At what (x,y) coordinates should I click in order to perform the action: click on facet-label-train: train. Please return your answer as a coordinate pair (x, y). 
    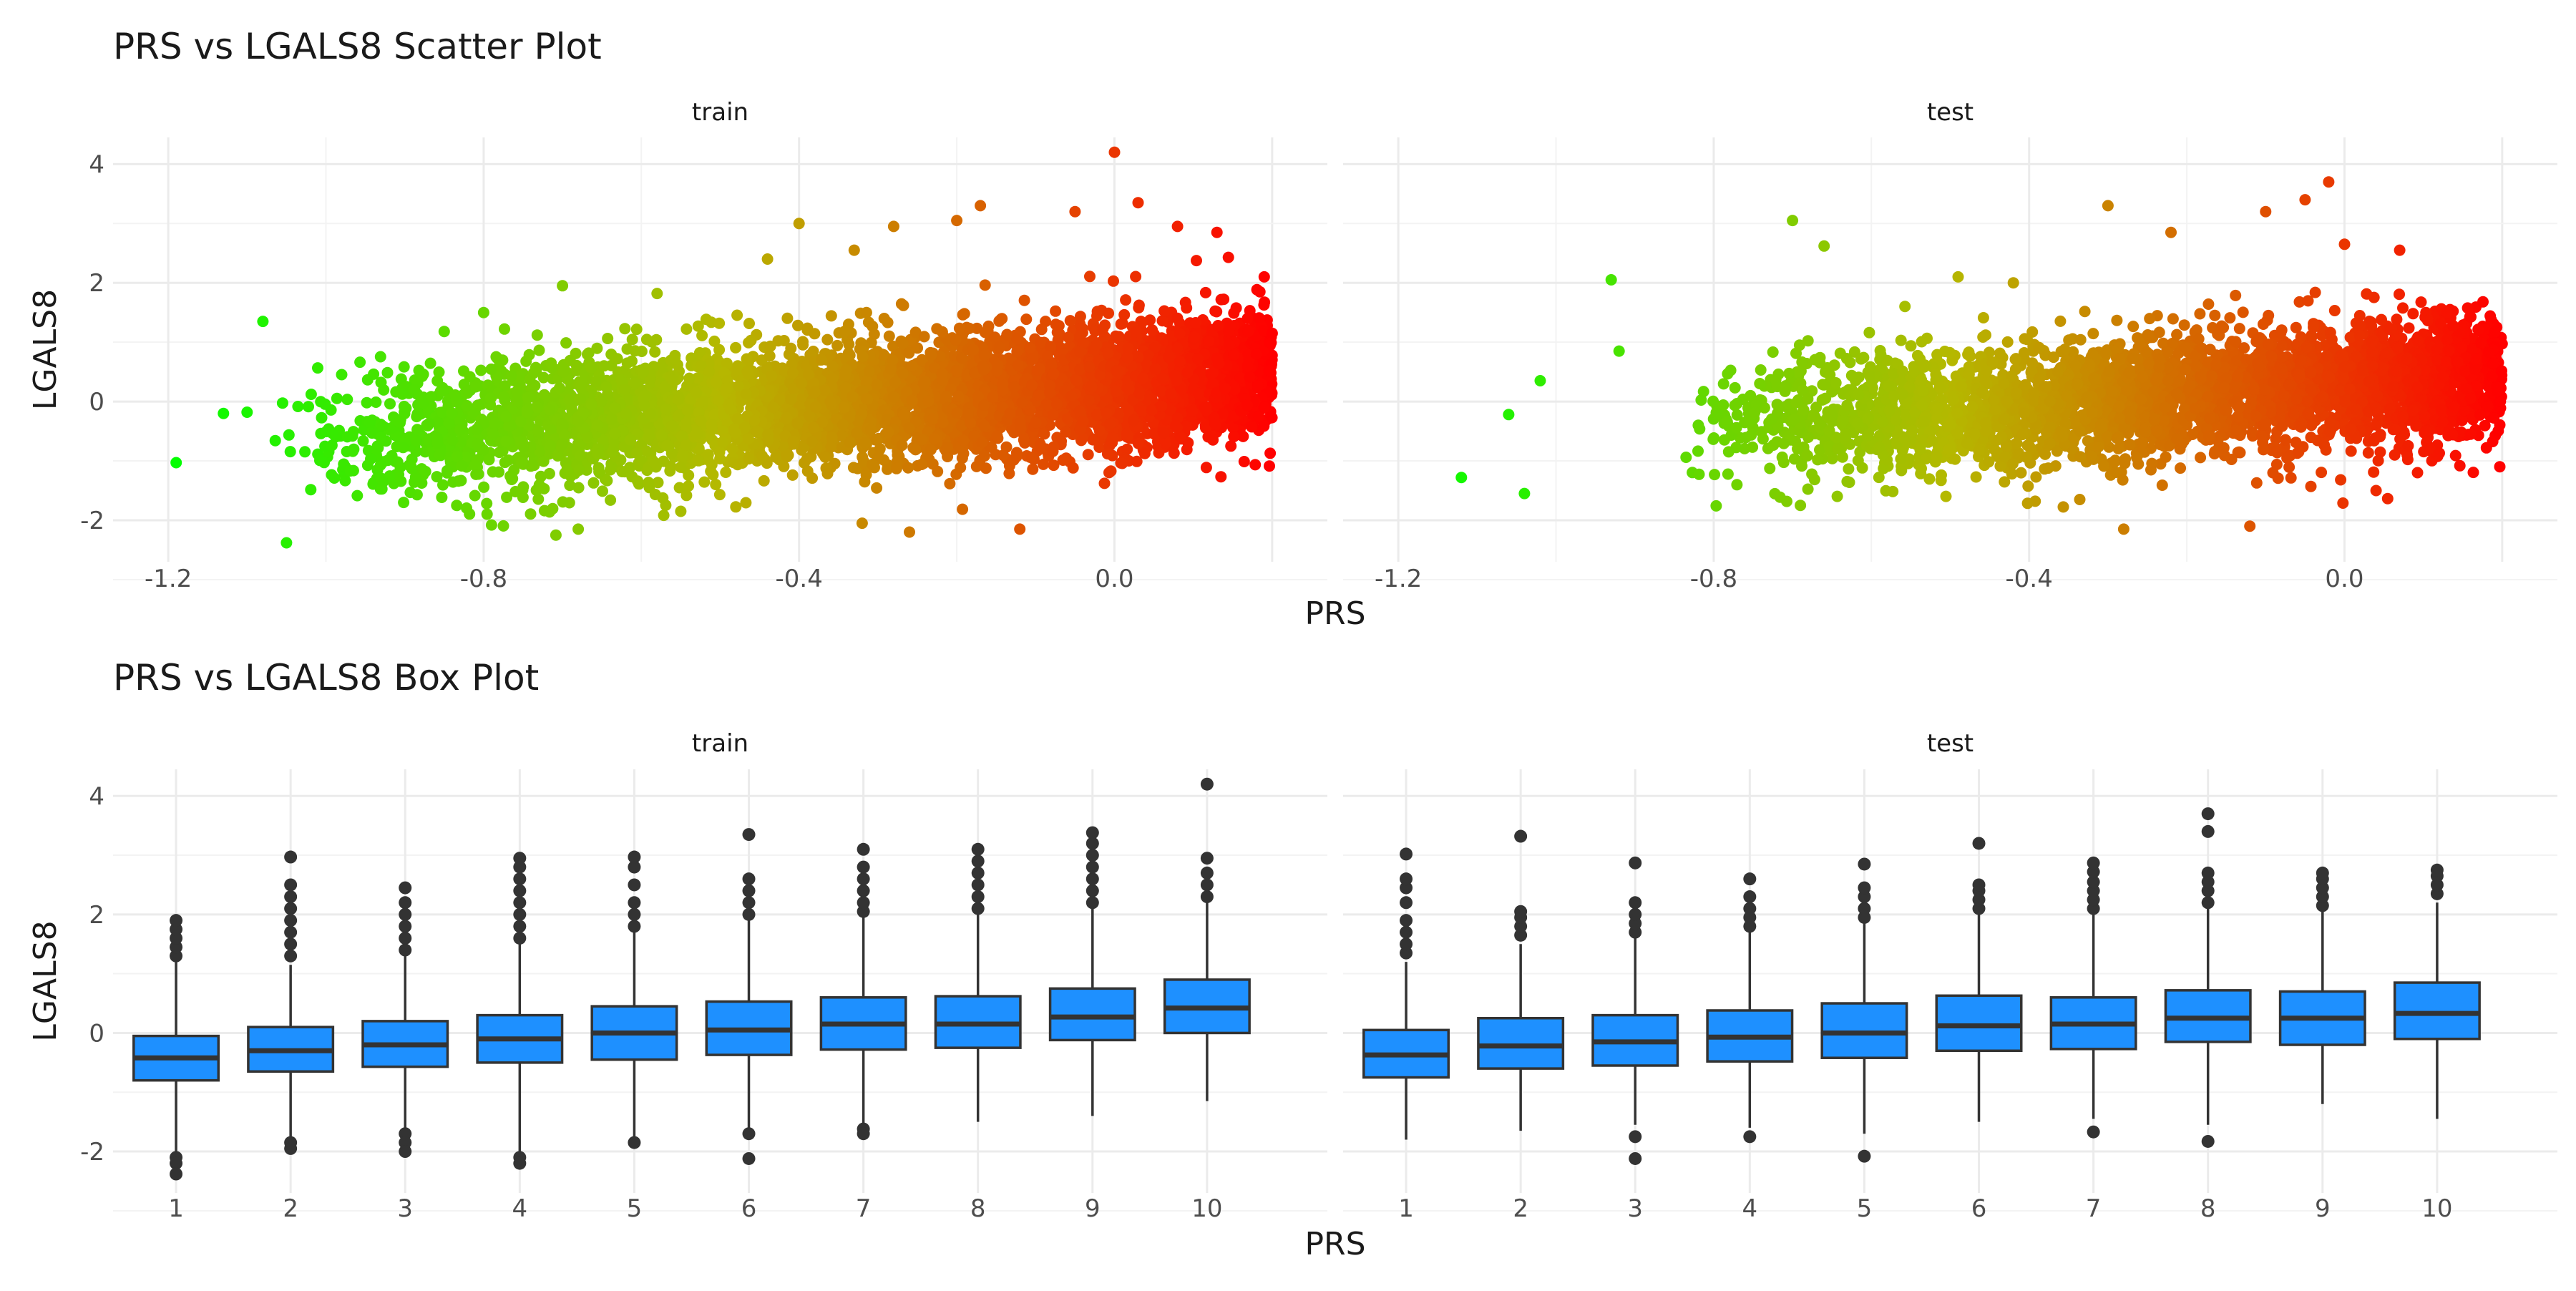
    Looking at the image, I should click on (720, 112).